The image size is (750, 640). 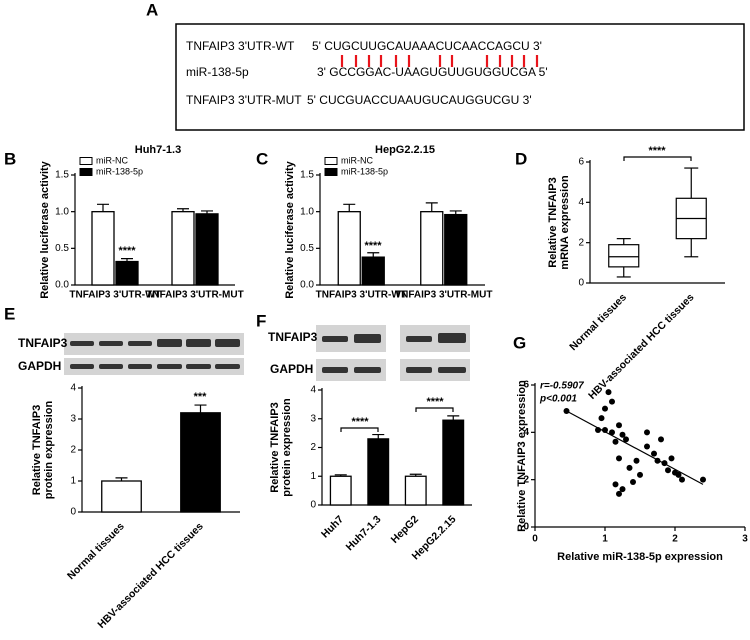 I want to click on x-tick-label: 0, so click(x=535, y=539).